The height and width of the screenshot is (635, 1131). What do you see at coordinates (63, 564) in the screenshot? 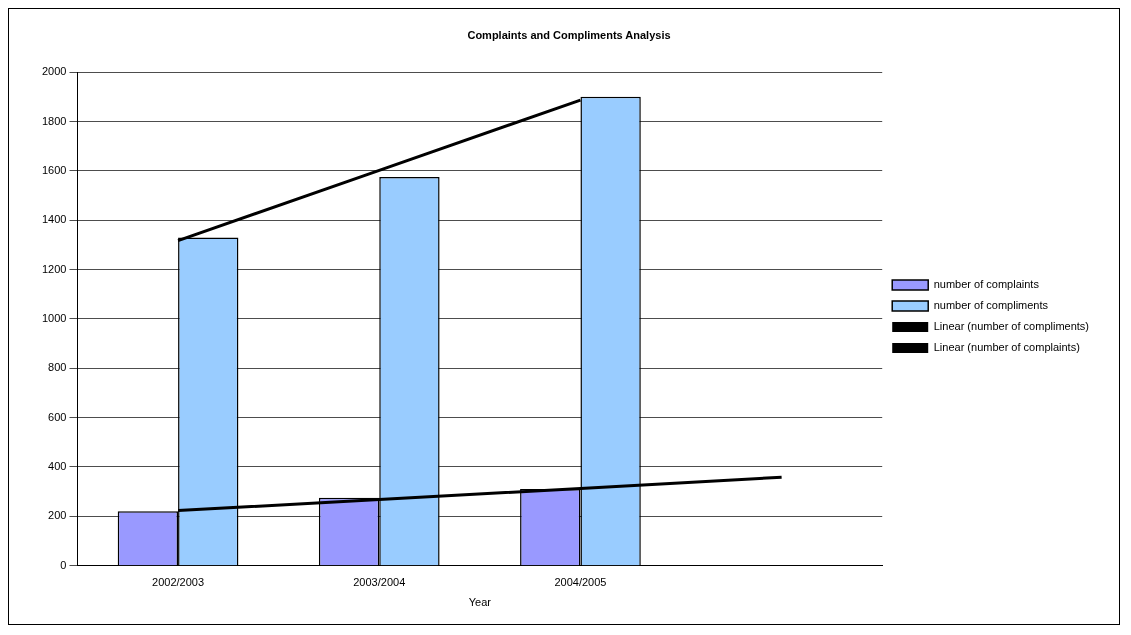
I see `y-tick-label: 0` at bounding box center [63, 564].